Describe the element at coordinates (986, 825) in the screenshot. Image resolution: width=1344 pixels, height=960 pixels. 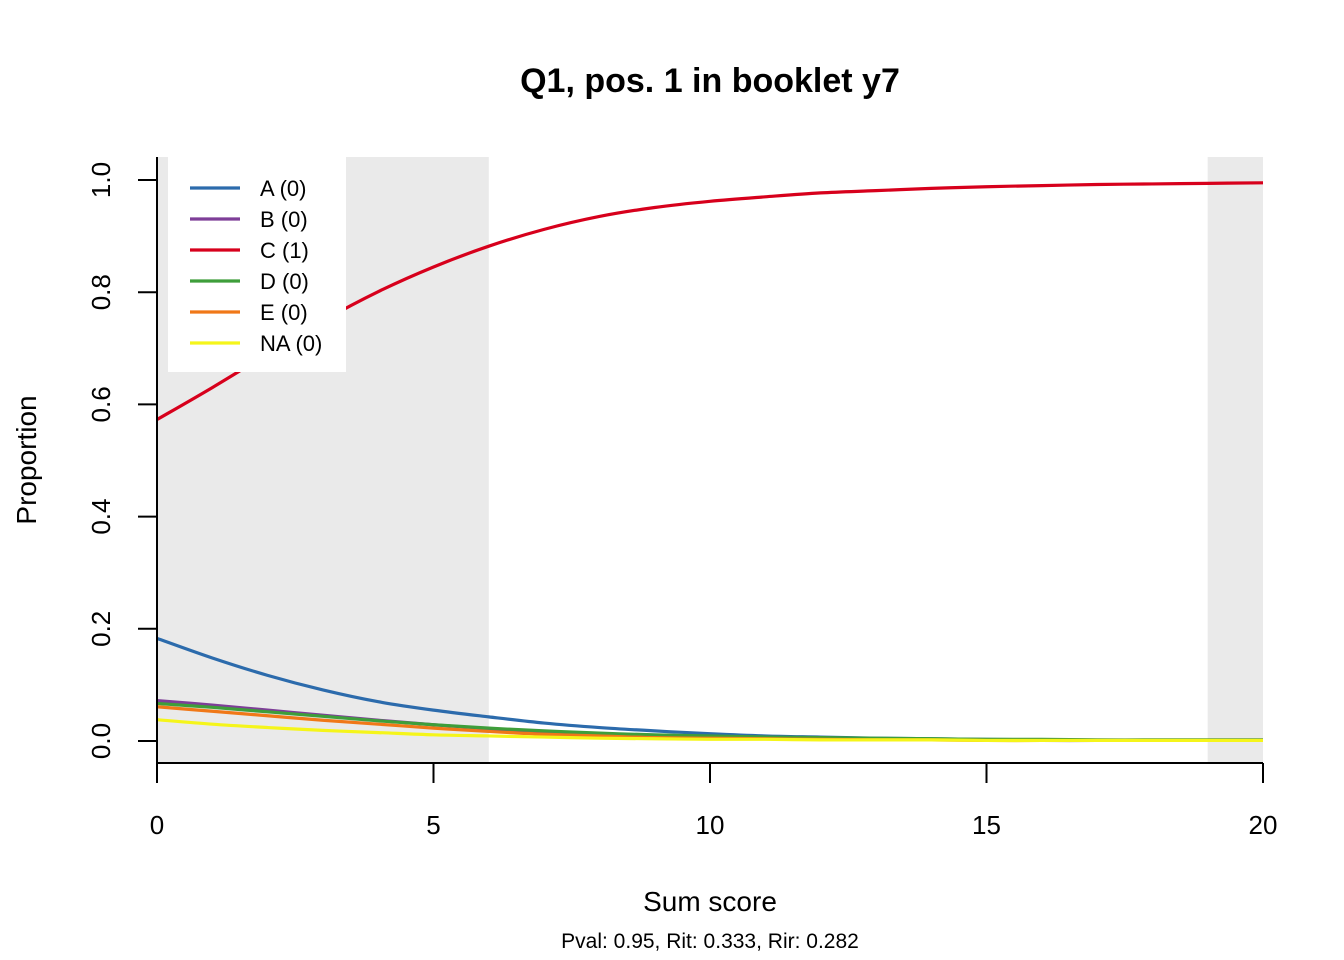
I see `x-tick-label: 15` at that location.